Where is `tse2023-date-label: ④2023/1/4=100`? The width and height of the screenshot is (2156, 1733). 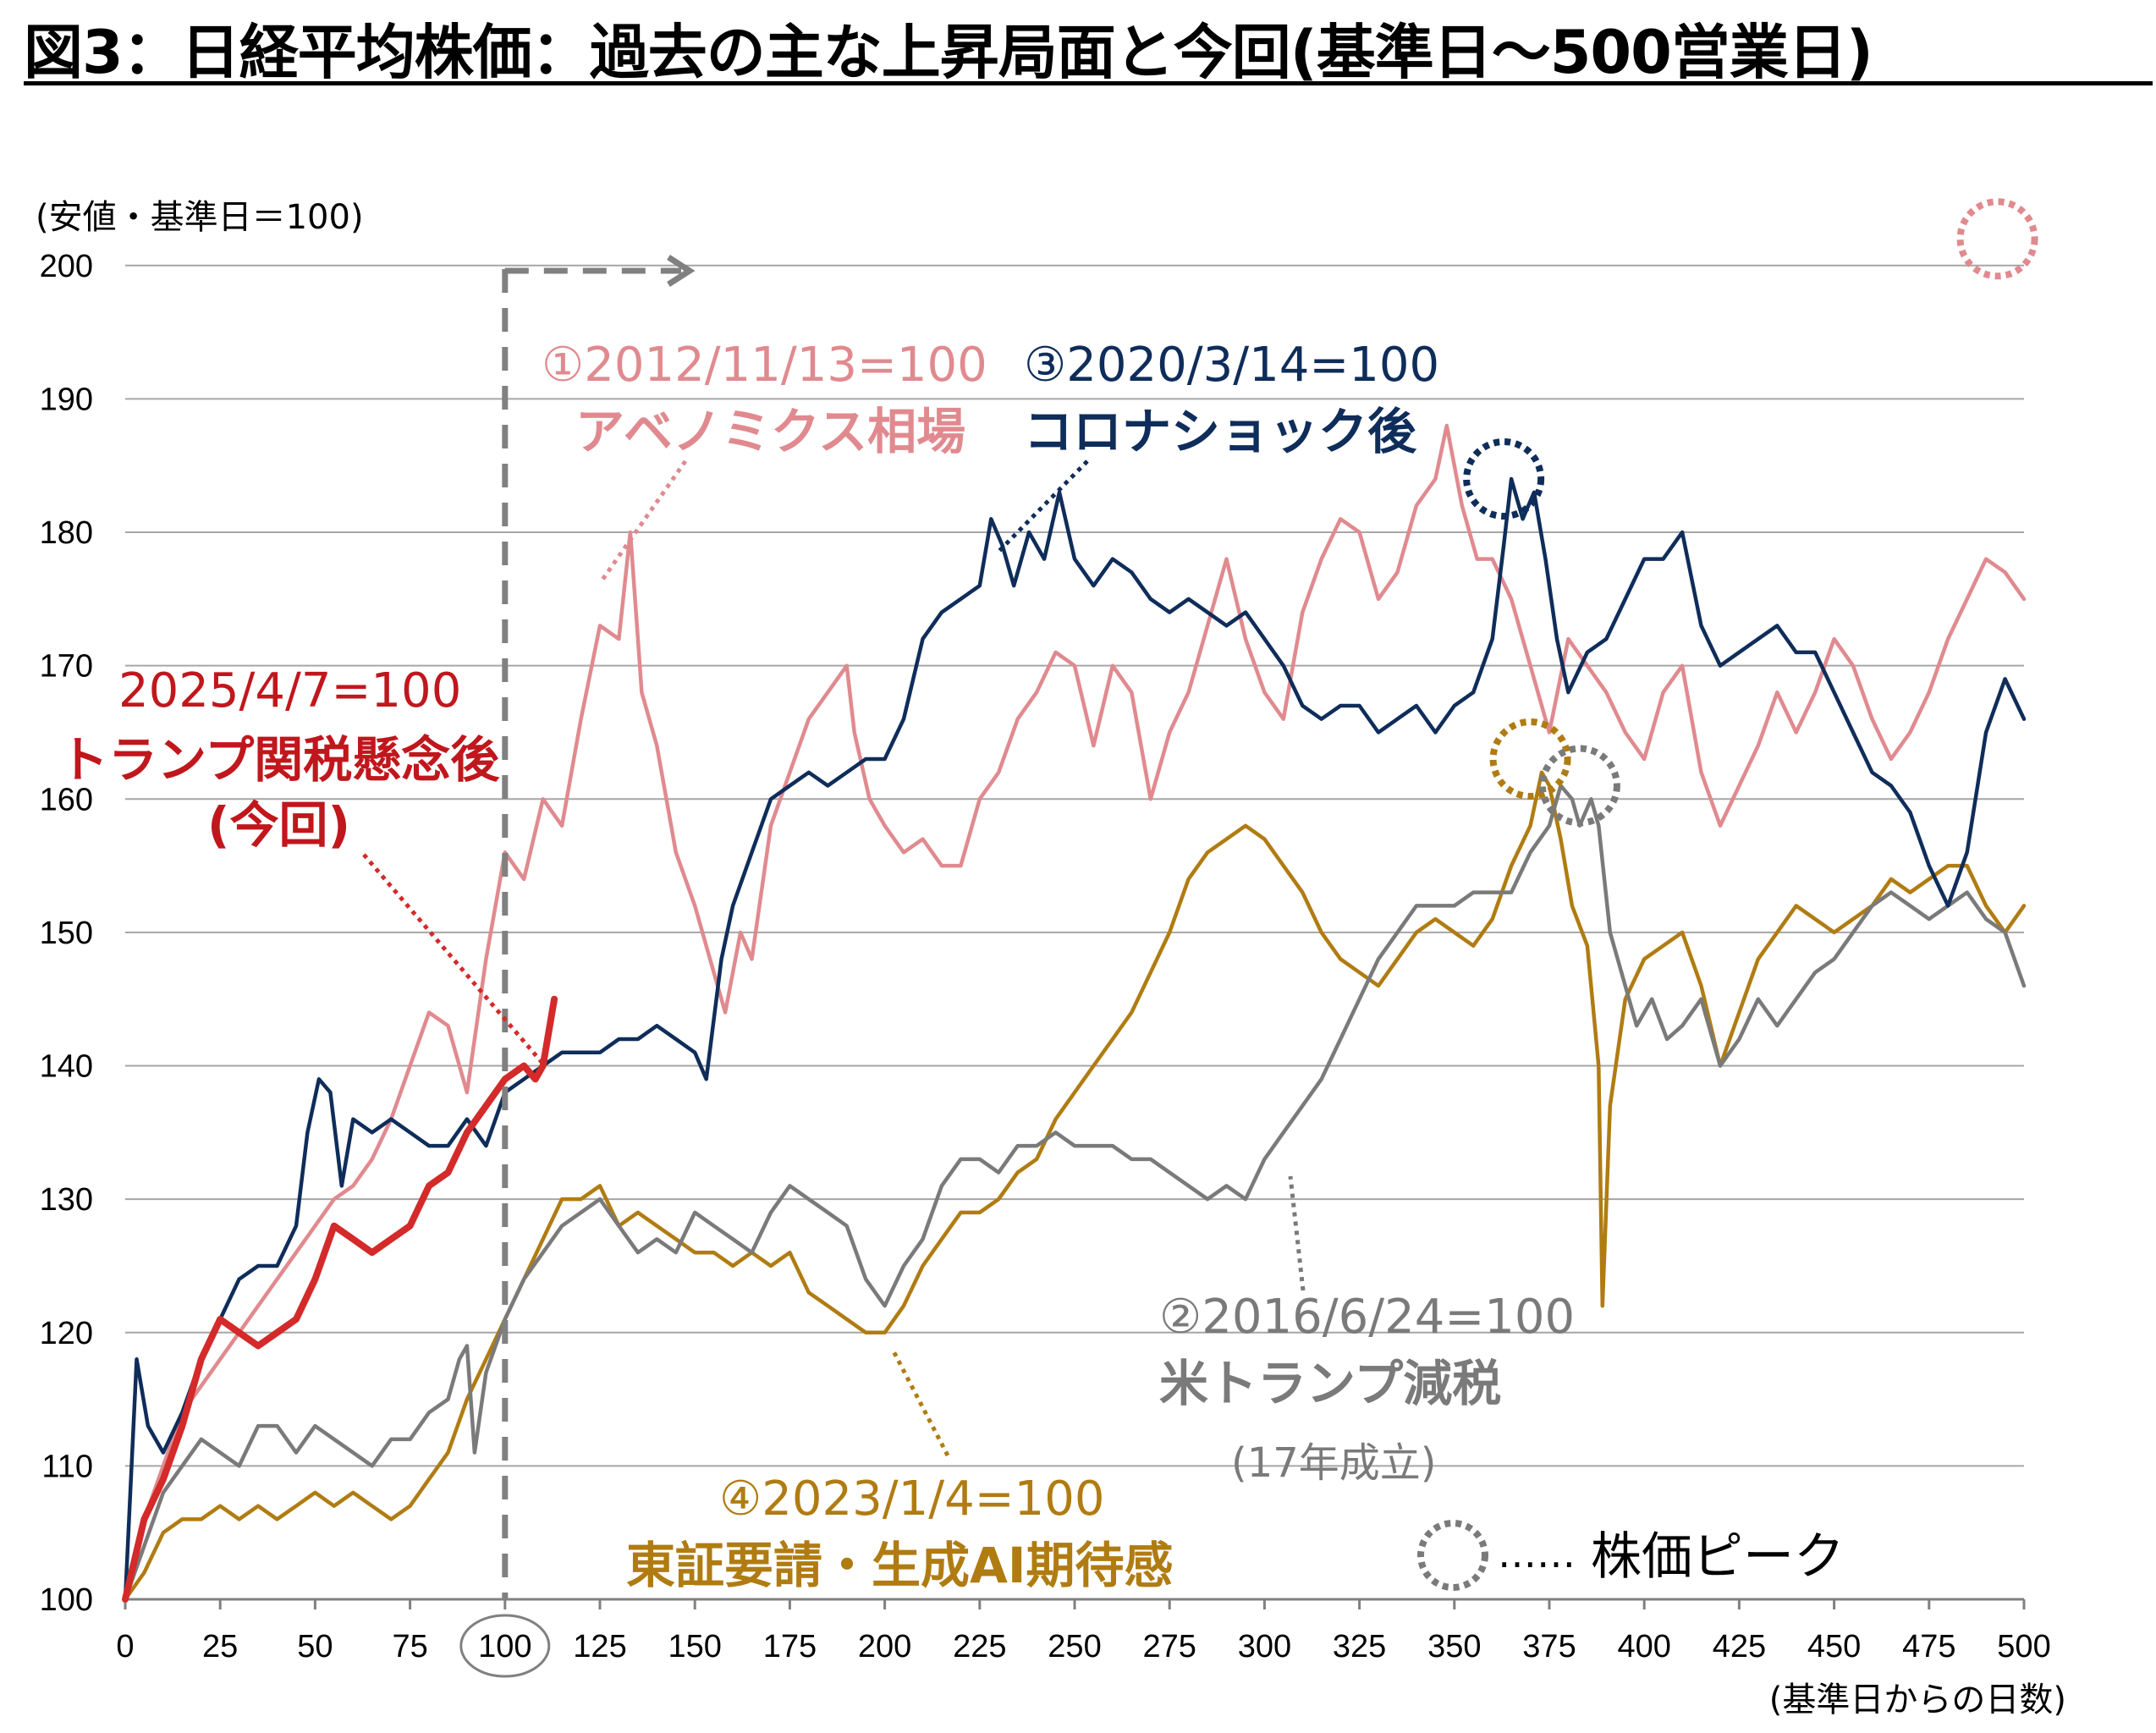
tse2023-date-label: ④2023/1/4=100 is located at coordinates (912, 1499).